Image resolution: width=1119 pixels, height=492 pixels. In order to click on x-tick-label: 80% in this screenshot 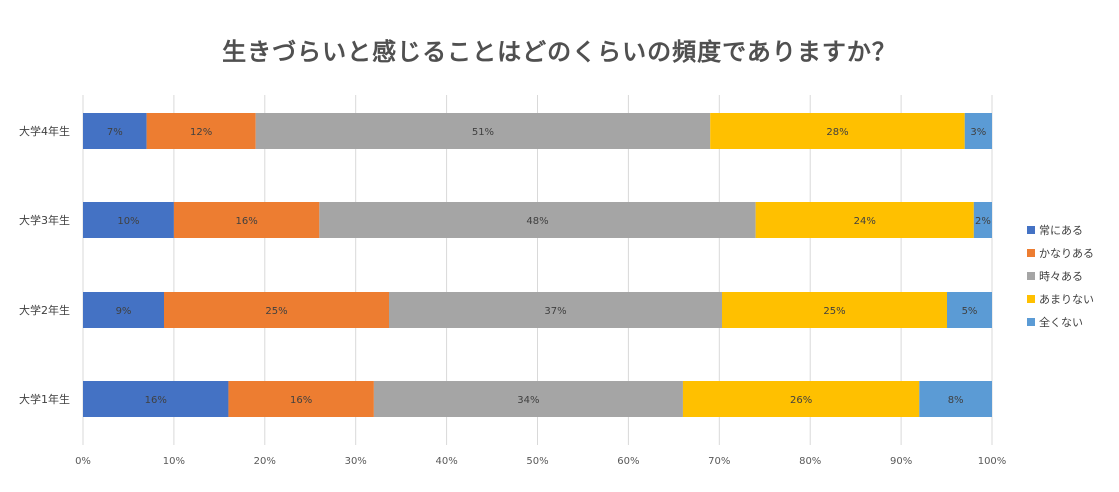, I will do `click(810, 461)`.